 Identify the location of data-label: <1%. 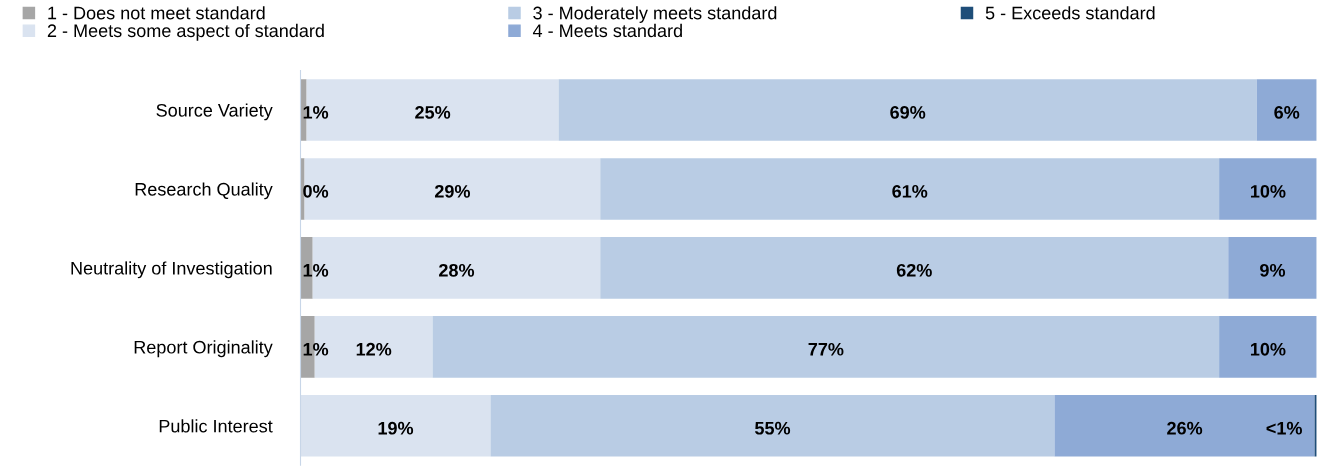
(1284, 428).